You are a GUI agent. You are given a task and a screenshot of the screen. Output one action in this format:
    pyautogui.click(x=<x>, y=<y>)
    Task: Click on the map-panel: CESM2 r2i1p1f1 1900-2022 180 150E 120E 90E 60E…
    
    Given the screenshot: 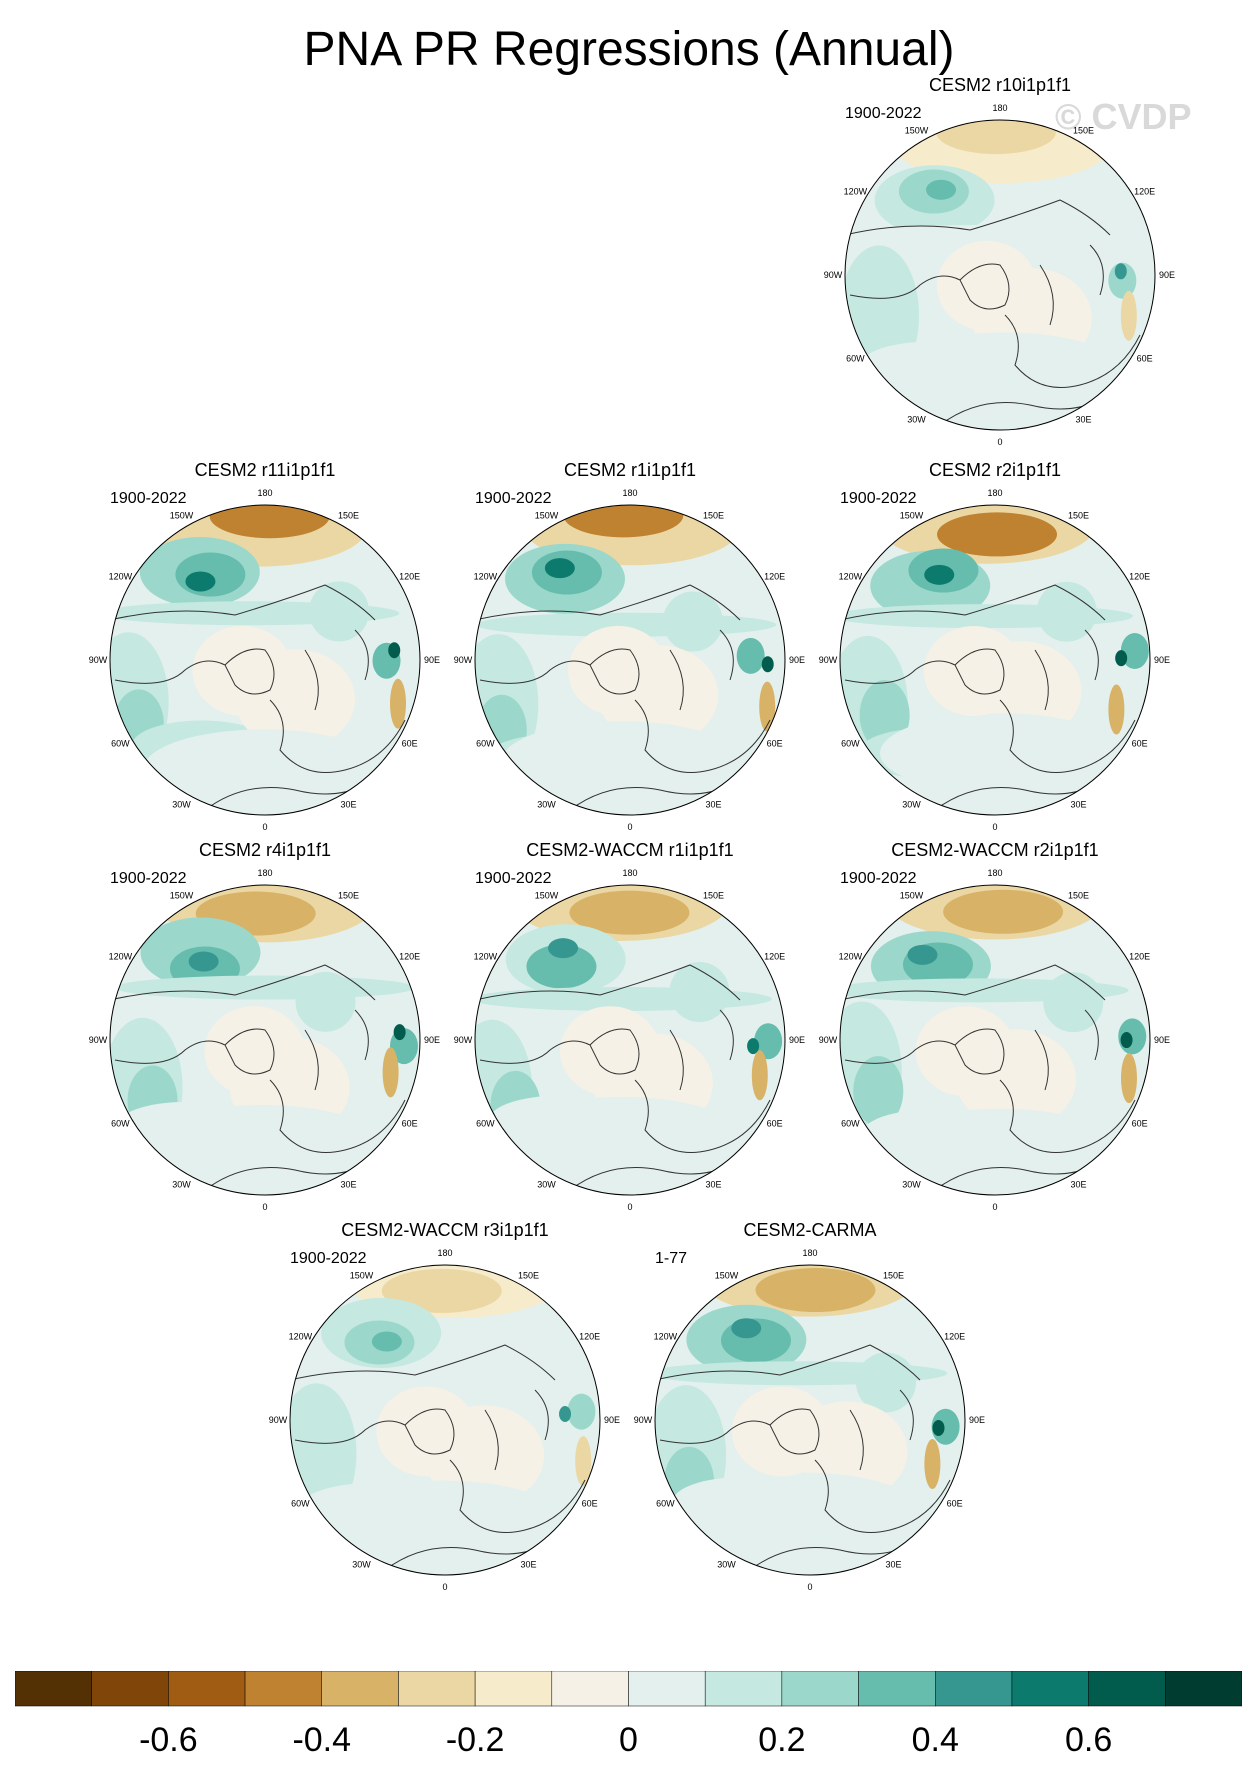 What is the action you would take?
    pyautogui.click(x=994, y=650)
    